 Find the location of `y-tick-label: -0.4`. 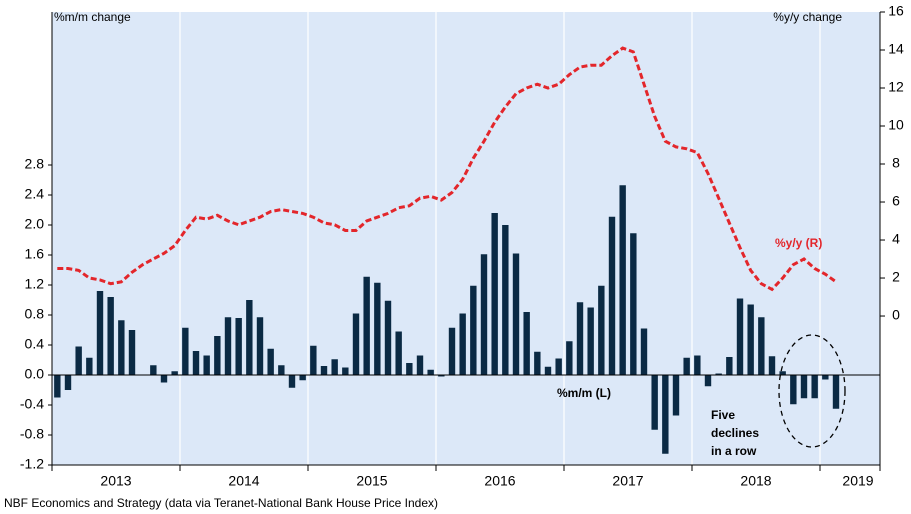

y-tick-label: -0.4 is located at coordinates (32, 404).